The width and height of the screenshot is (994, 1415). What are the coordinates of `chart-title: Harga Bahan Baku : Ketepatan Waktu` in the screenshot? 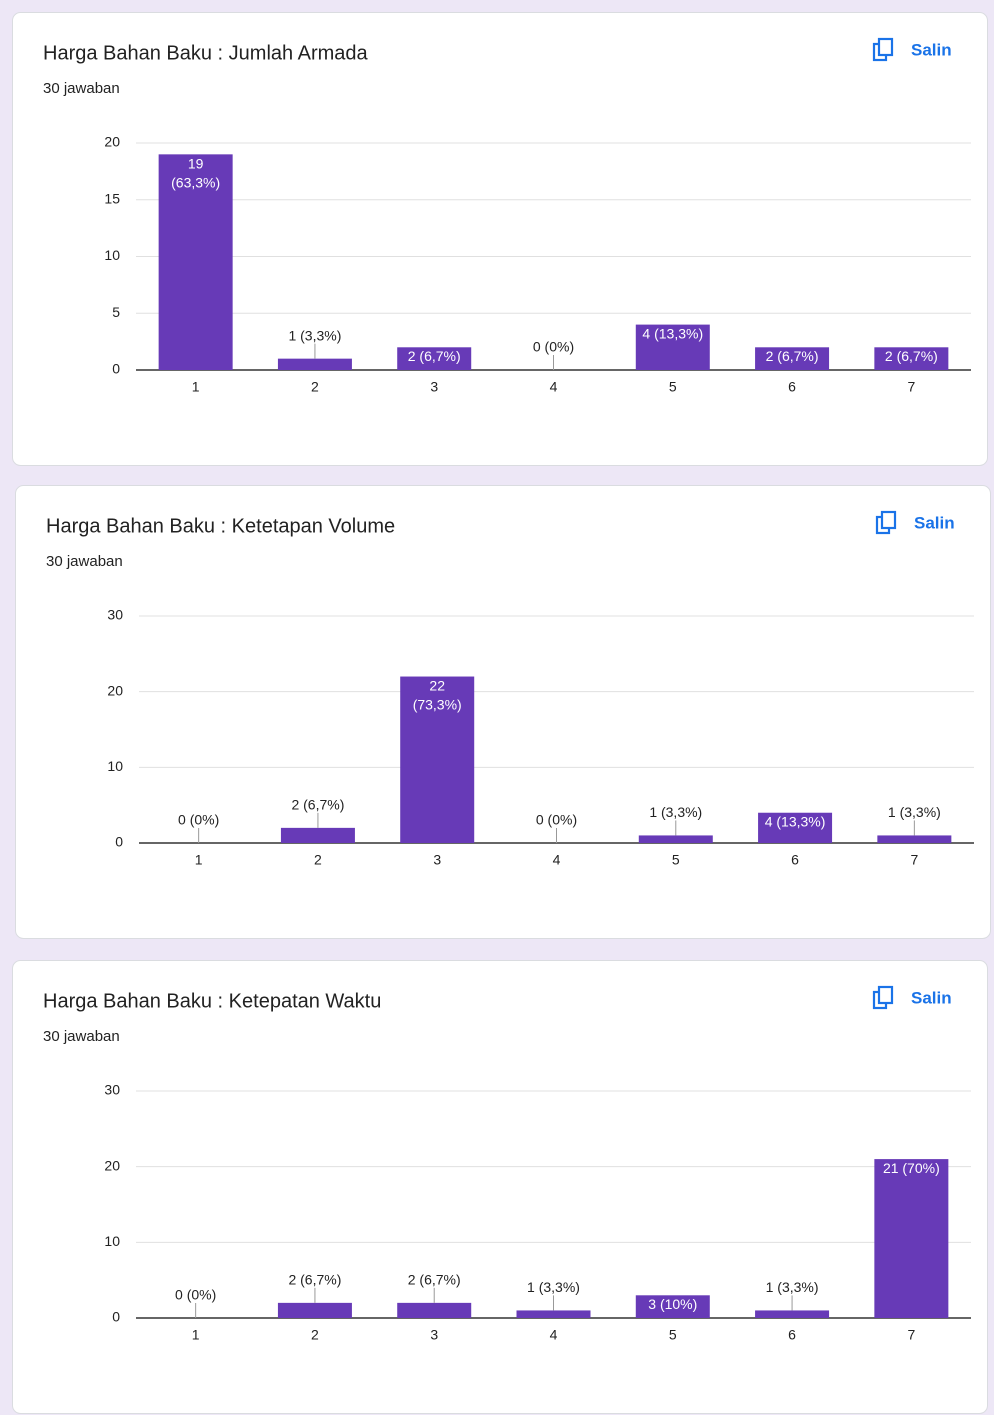 It's located at (212, 1001).